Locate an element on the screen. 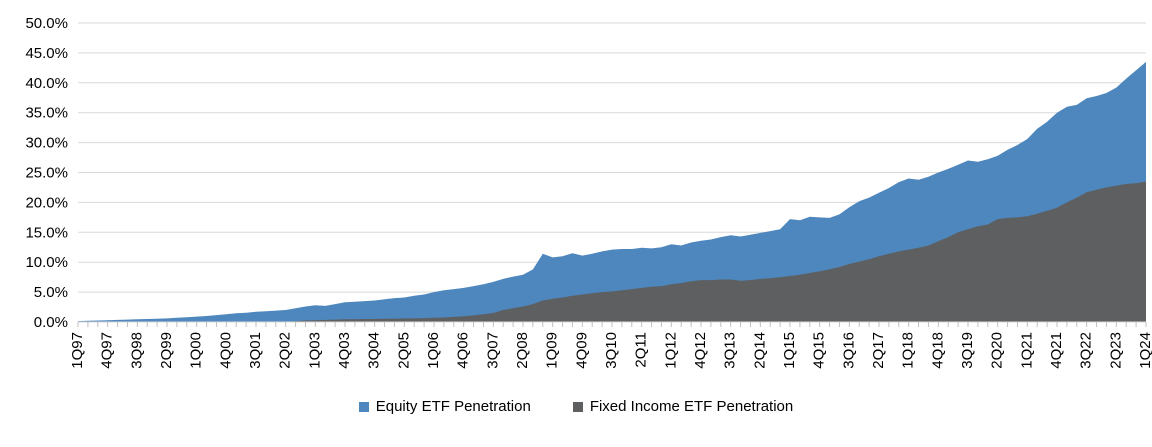 The width and height of the screenshot is (1152, 447). x-axis-tick-label: 2Q23 is located at coordinates (1115, 350).